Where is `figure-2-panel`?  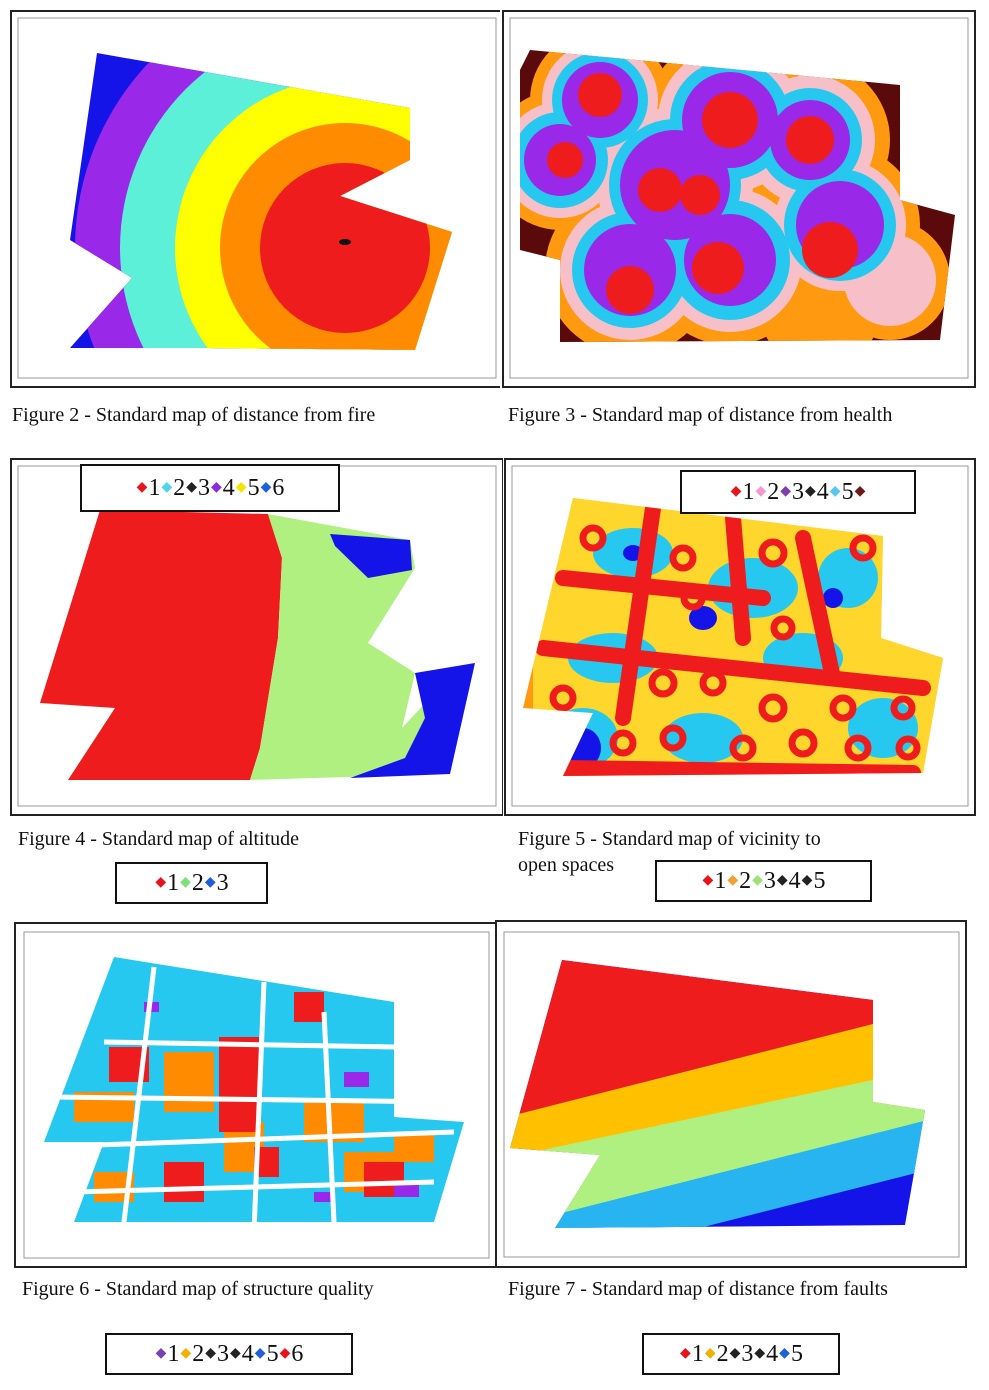 figure-2-panel is located at coordinates (257, 200).